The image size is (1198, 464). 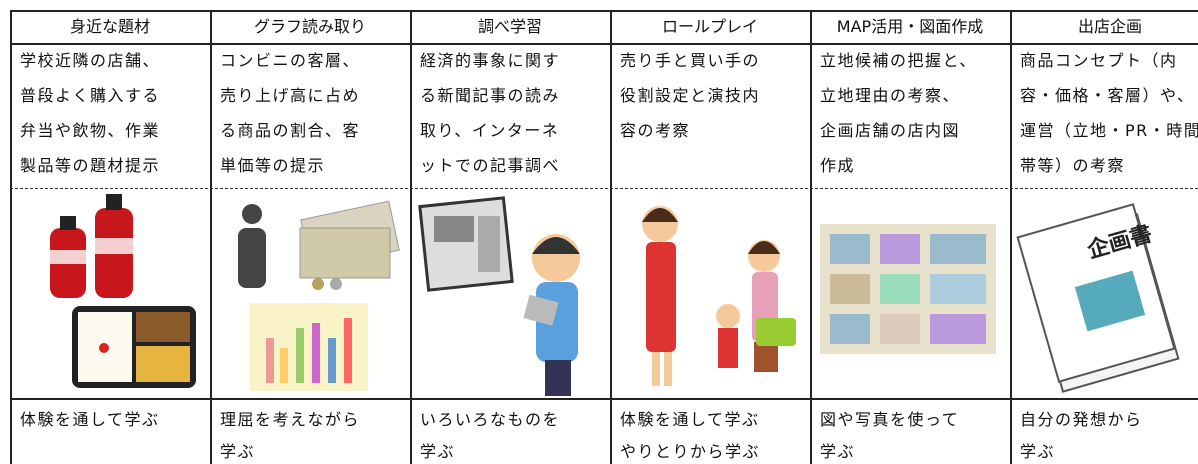 I want to click on description-line: 単価等の提示, so click(x=273, y=165).